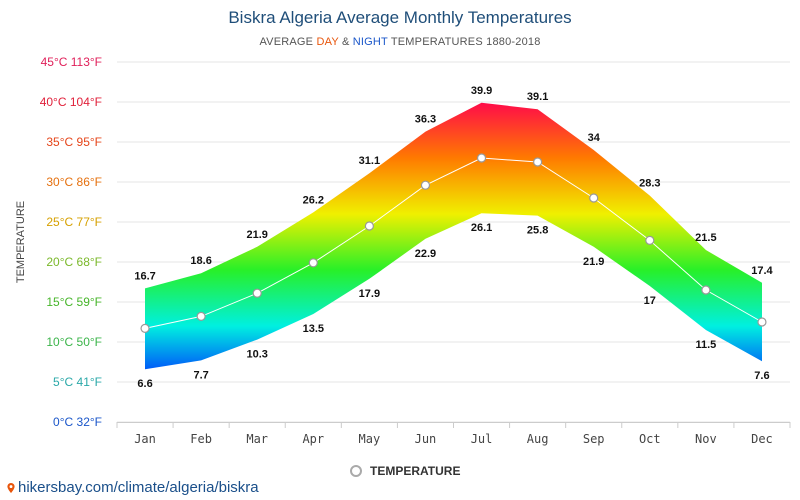 The image size is (800, 500). Describe the element at coordinates (71, 62) in the screenshot. I see `y-tick-label: 45°C 113°F` at that location.